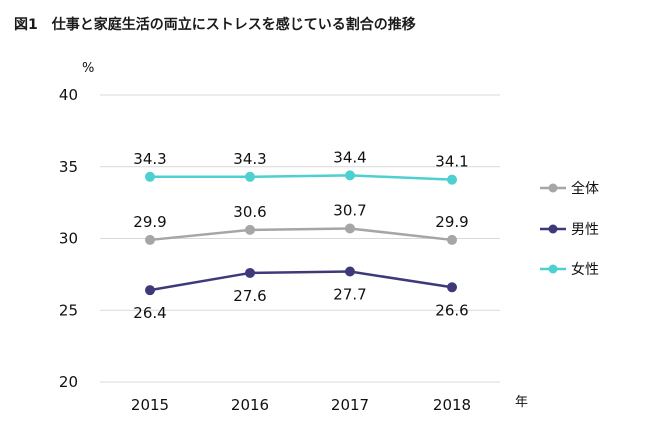 The height and width of the screenshot is (430, 646). Describe the element at coordinates (350, 405) in the screenshot. I see `x-tick-label-2017: 2017` at that location.